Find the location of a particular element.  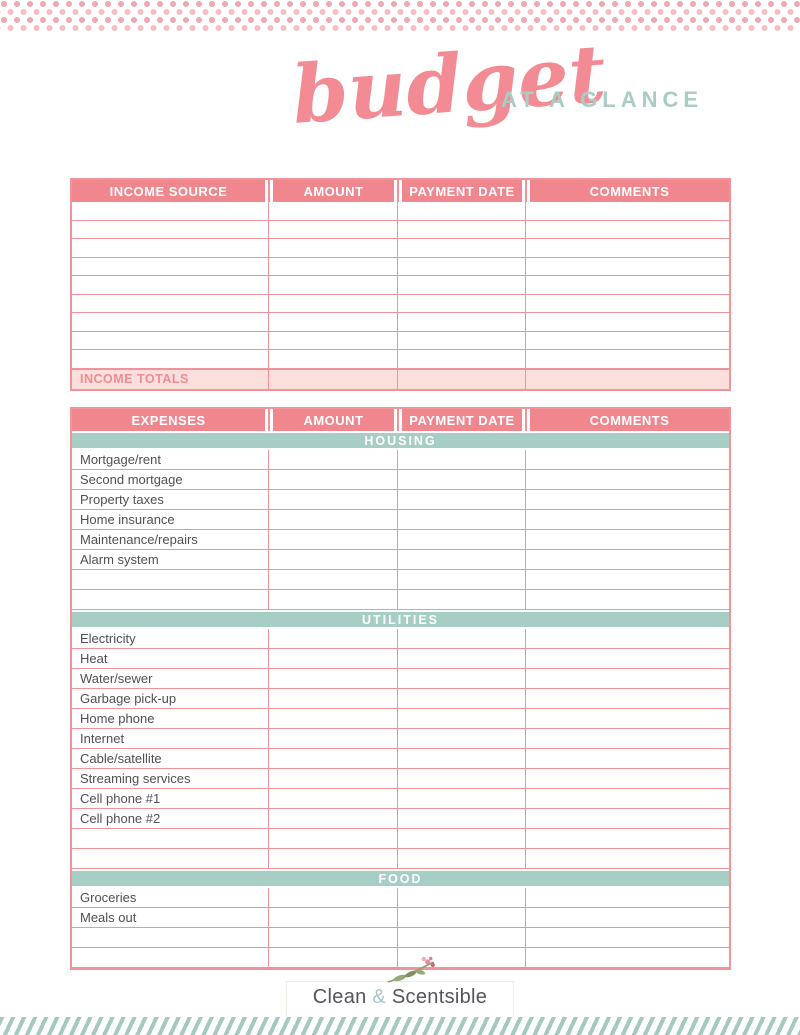

row-label: Maintenance/repairs is located at coordinates (139, 539).